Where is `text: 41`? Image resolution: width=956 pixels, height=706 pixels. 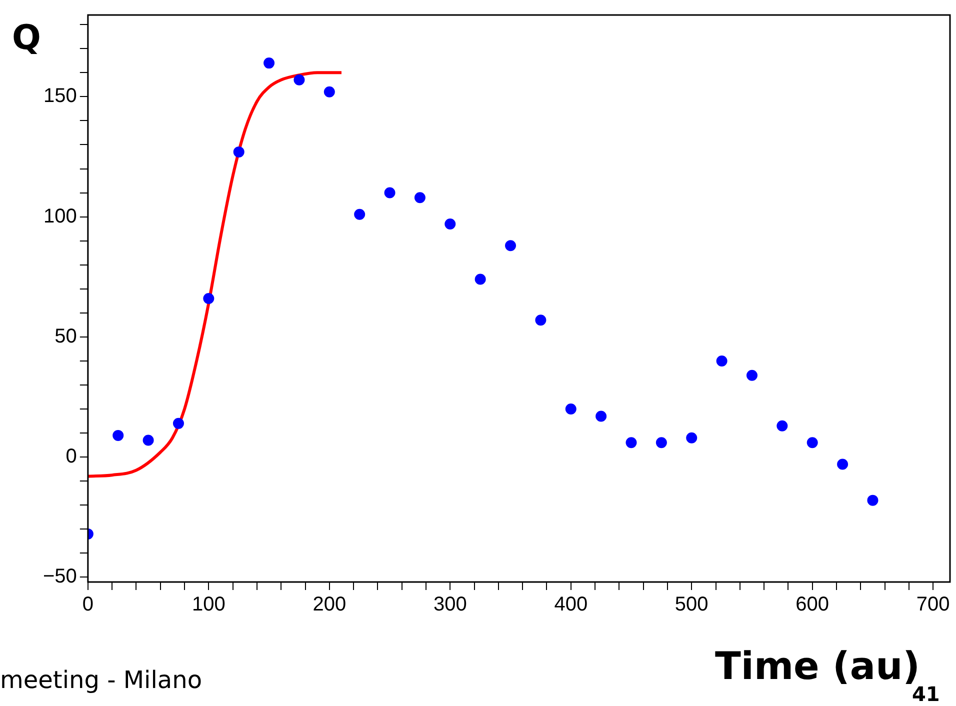 text: 41 is located at coordinates (926, 694).